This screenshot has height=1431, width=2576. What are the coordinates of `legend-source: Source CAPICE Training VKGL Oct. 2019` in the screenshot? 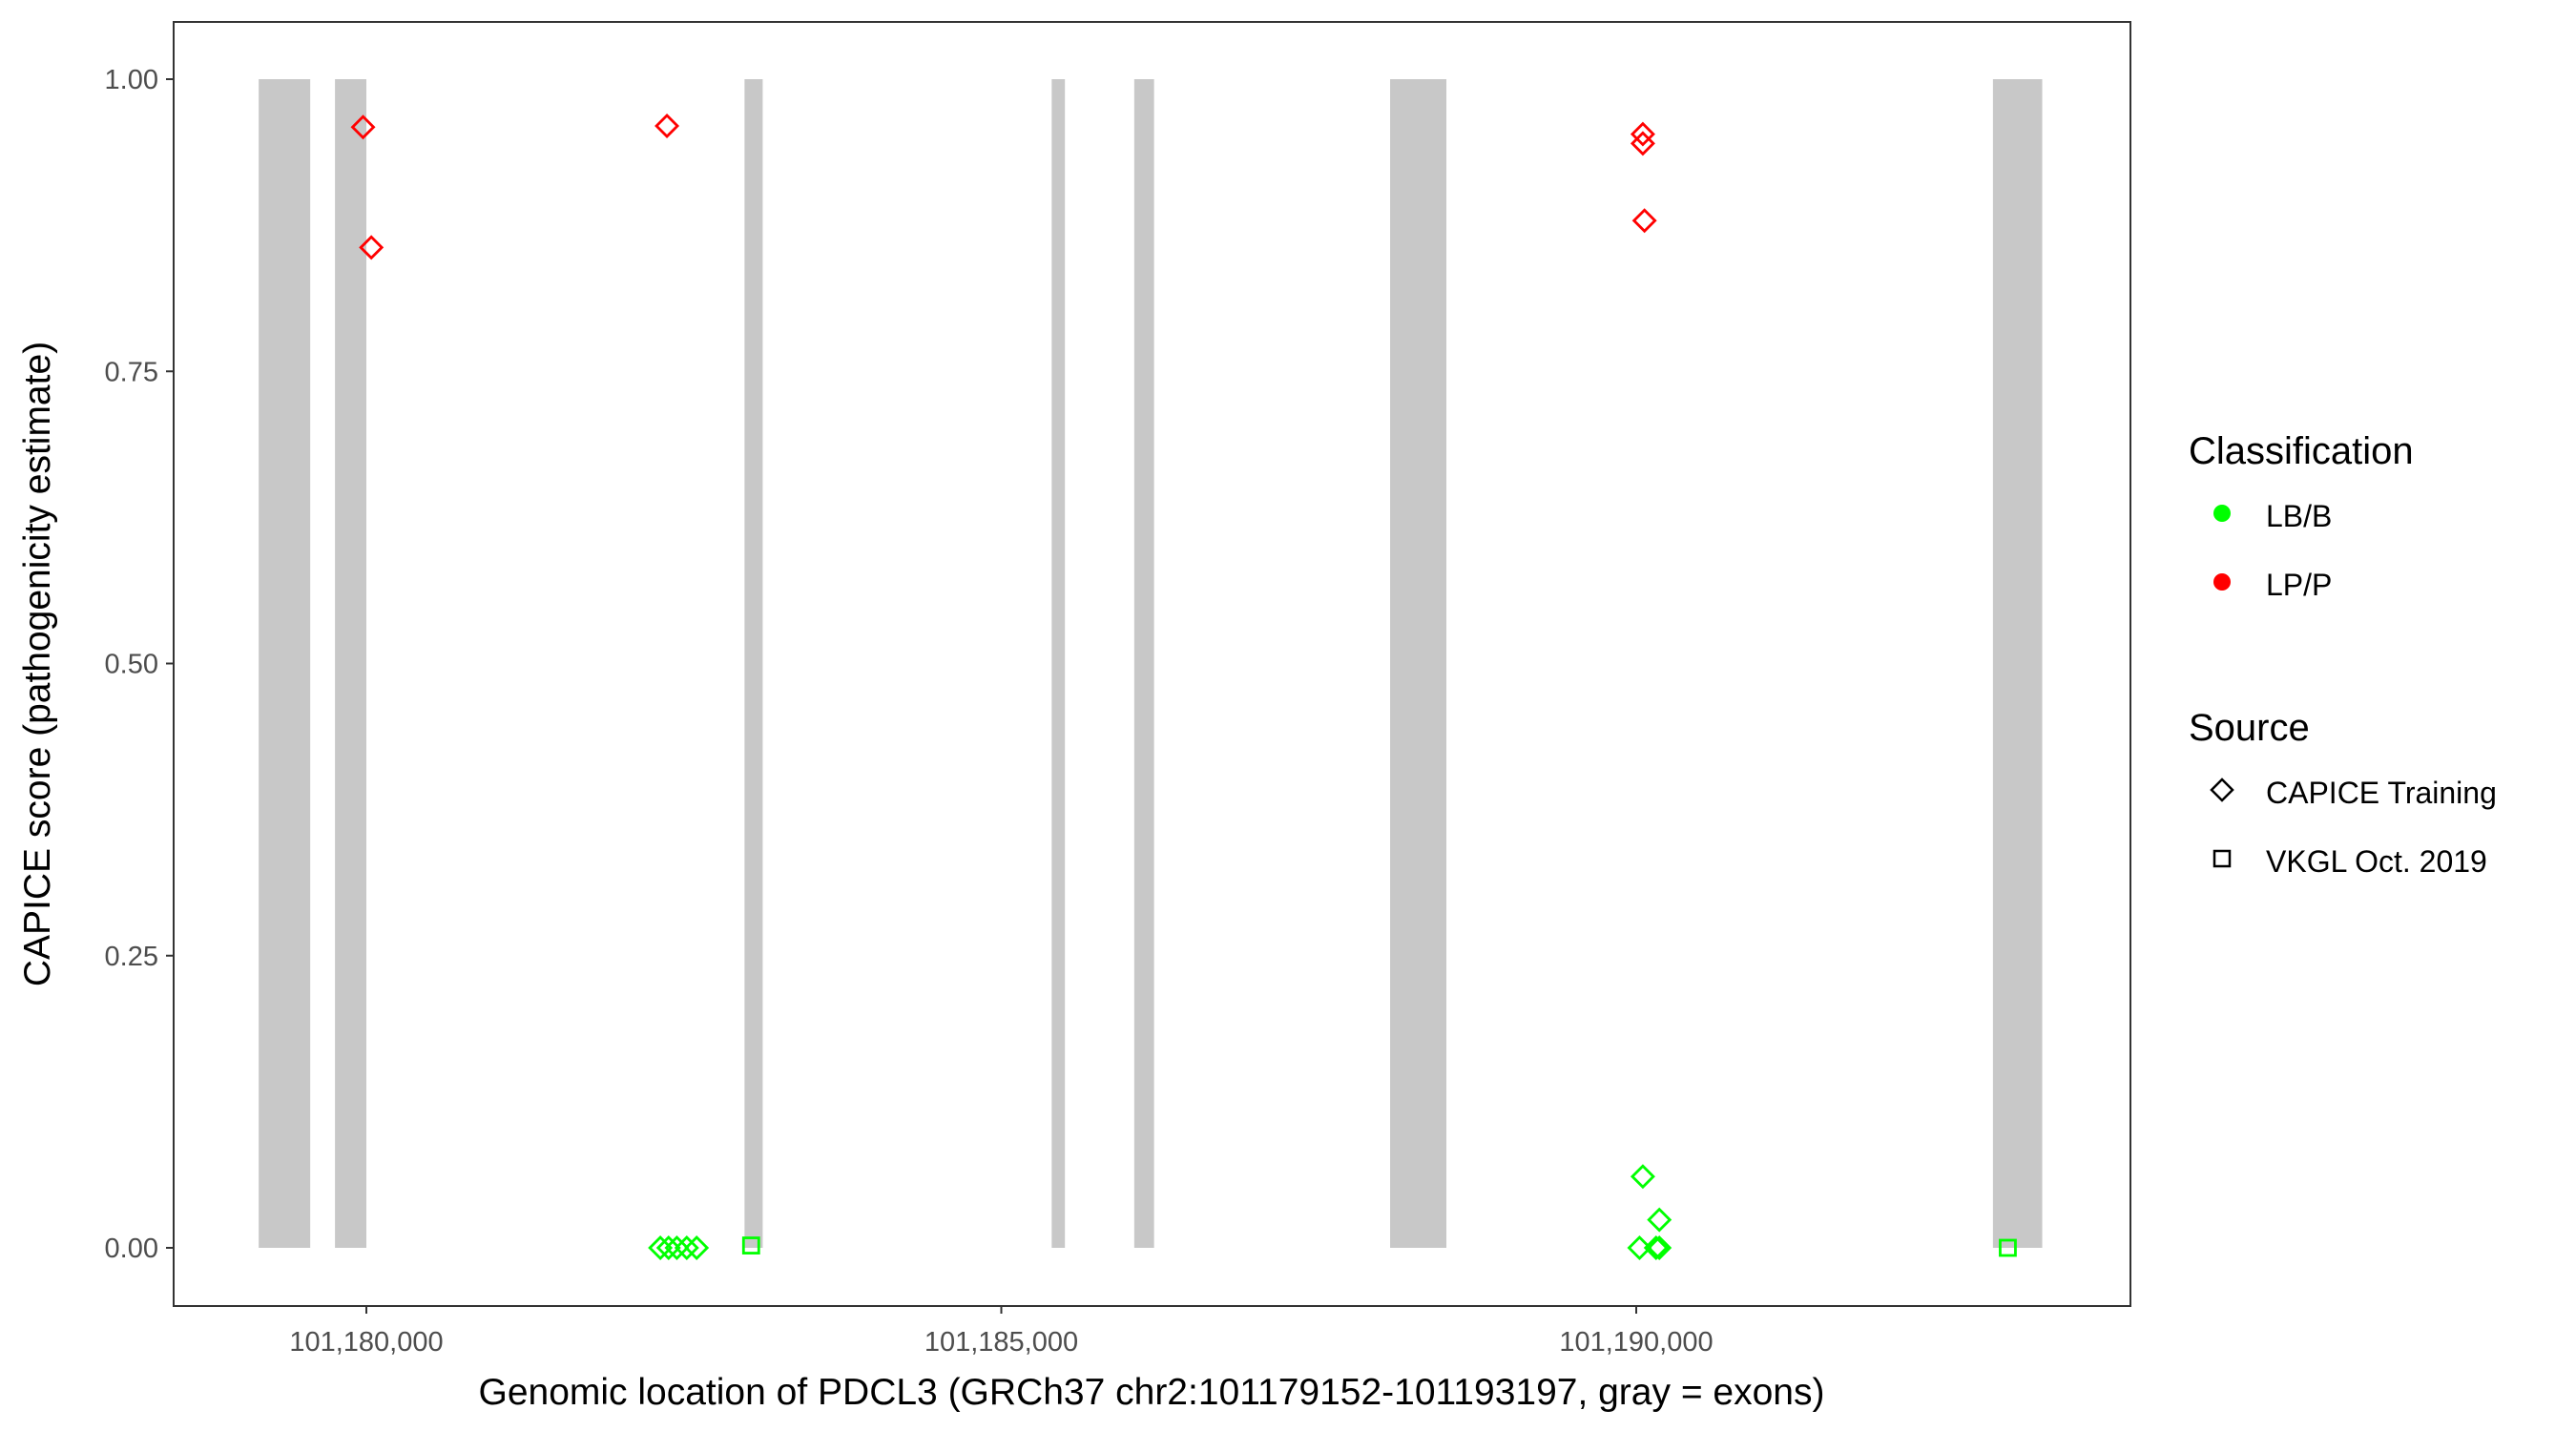 It's located at (2343, 793).